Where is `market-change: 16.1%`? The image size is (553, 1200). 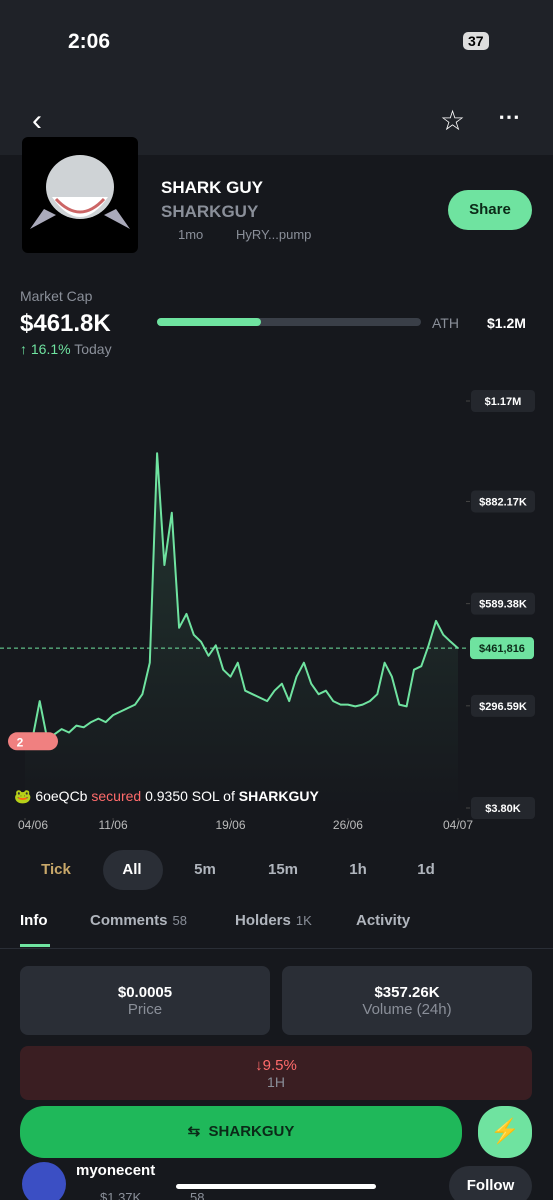
market-change: 16.1% is located at coordinates (50, 349).